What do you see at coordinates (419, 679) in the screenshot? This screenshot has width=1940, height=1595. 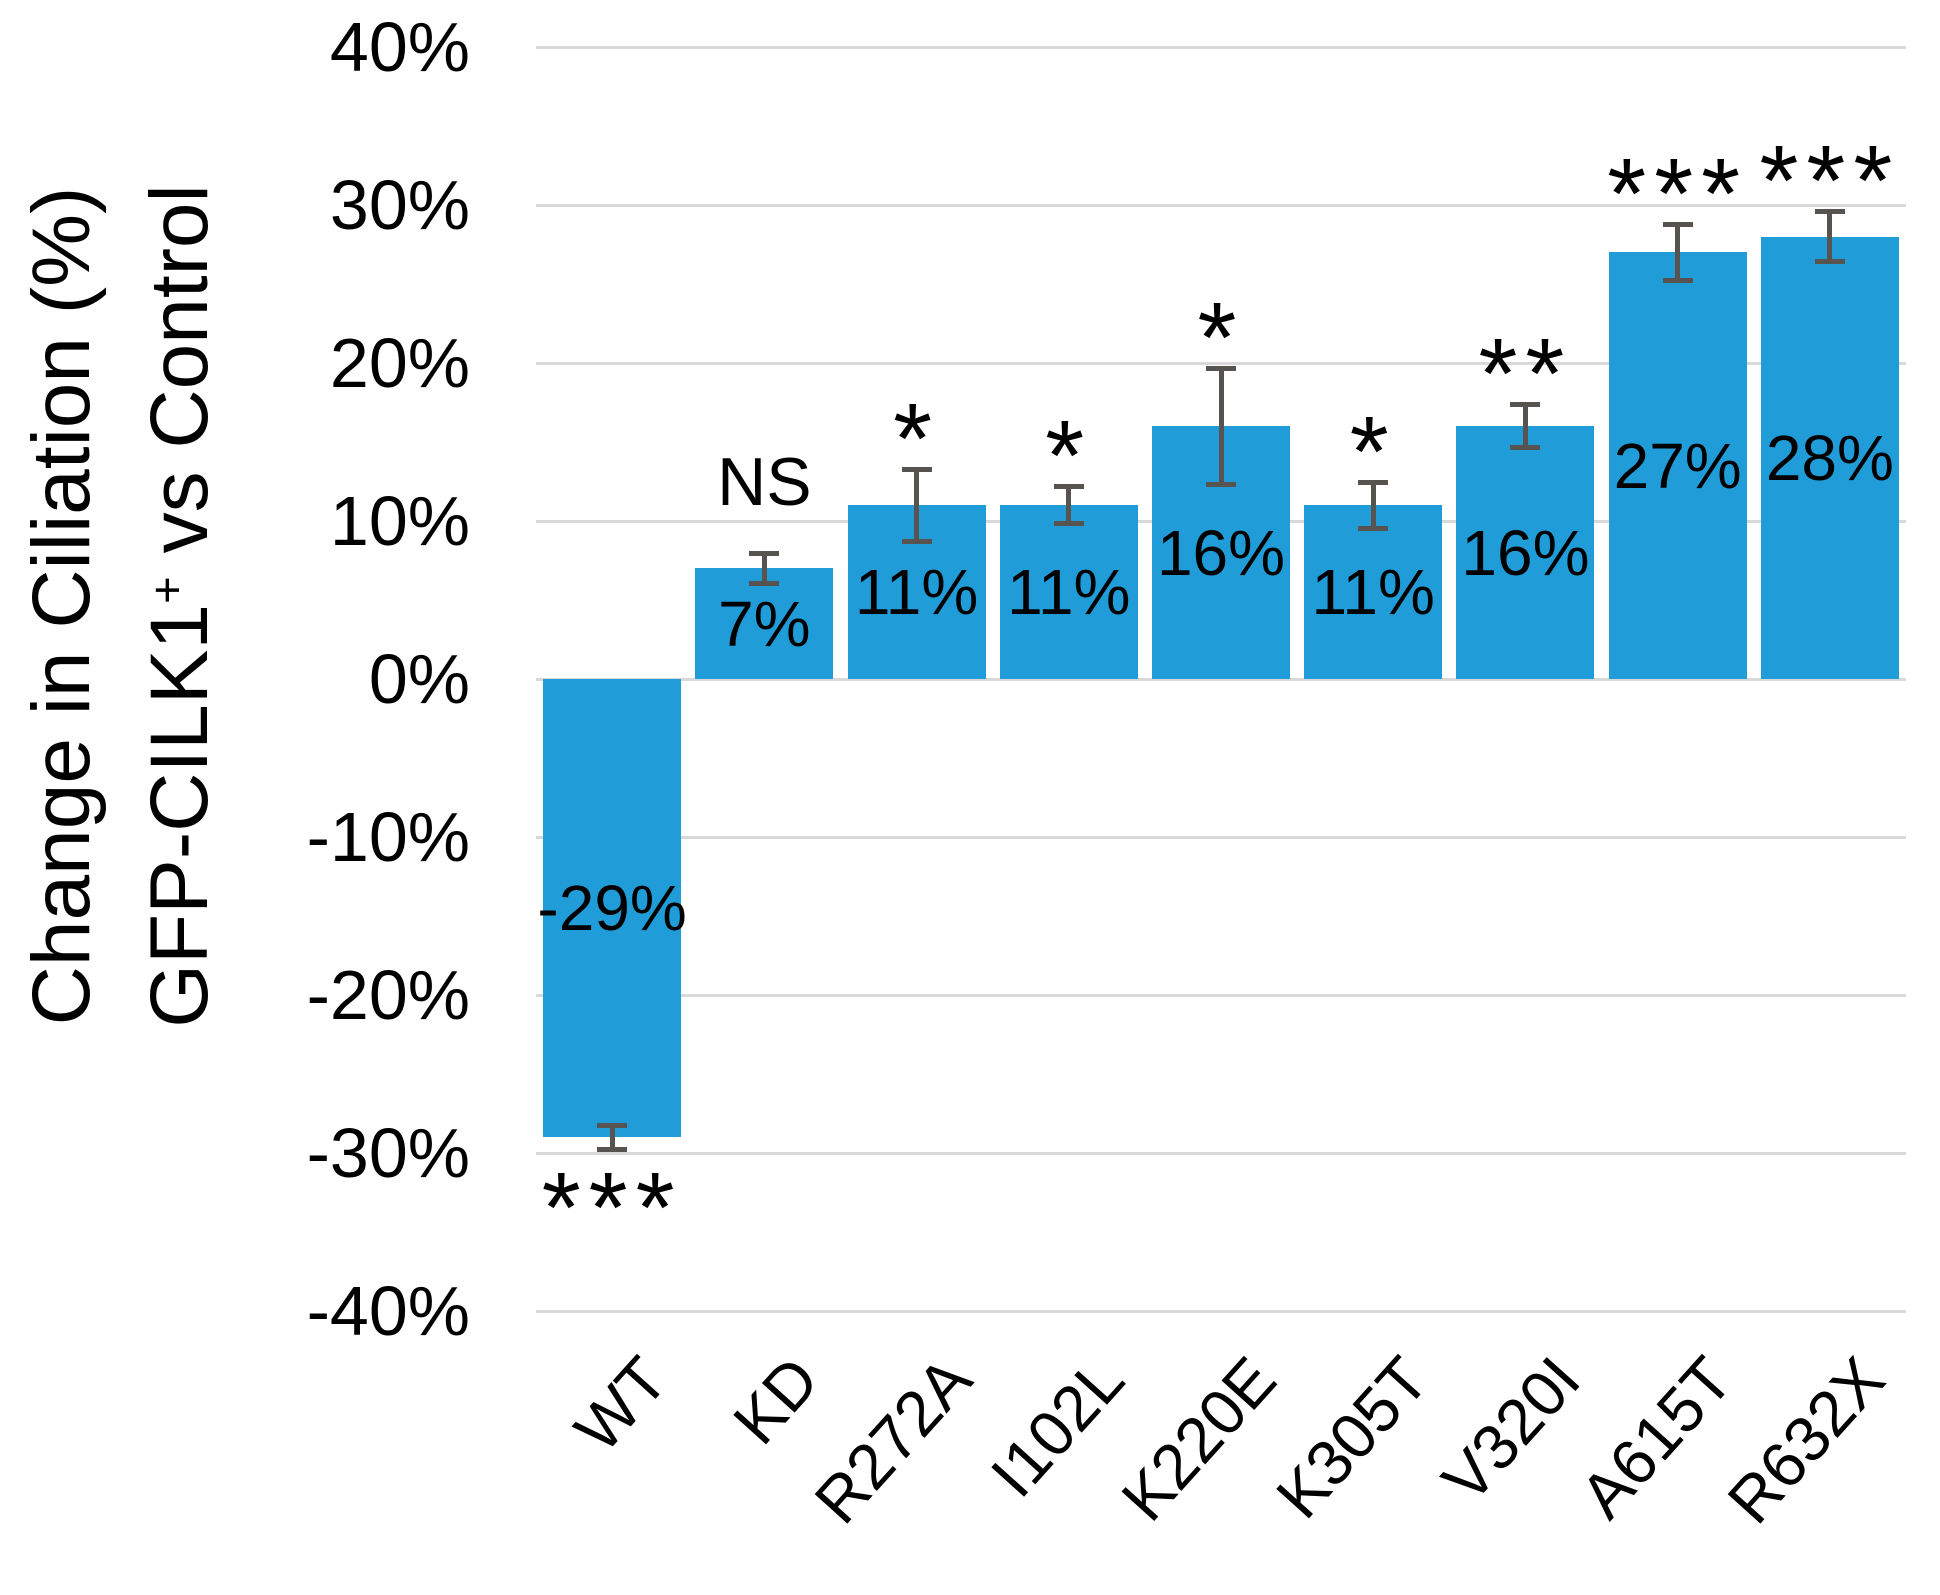 I see `y-tick-label-0%: 0%` at bounding box center [419, 679].